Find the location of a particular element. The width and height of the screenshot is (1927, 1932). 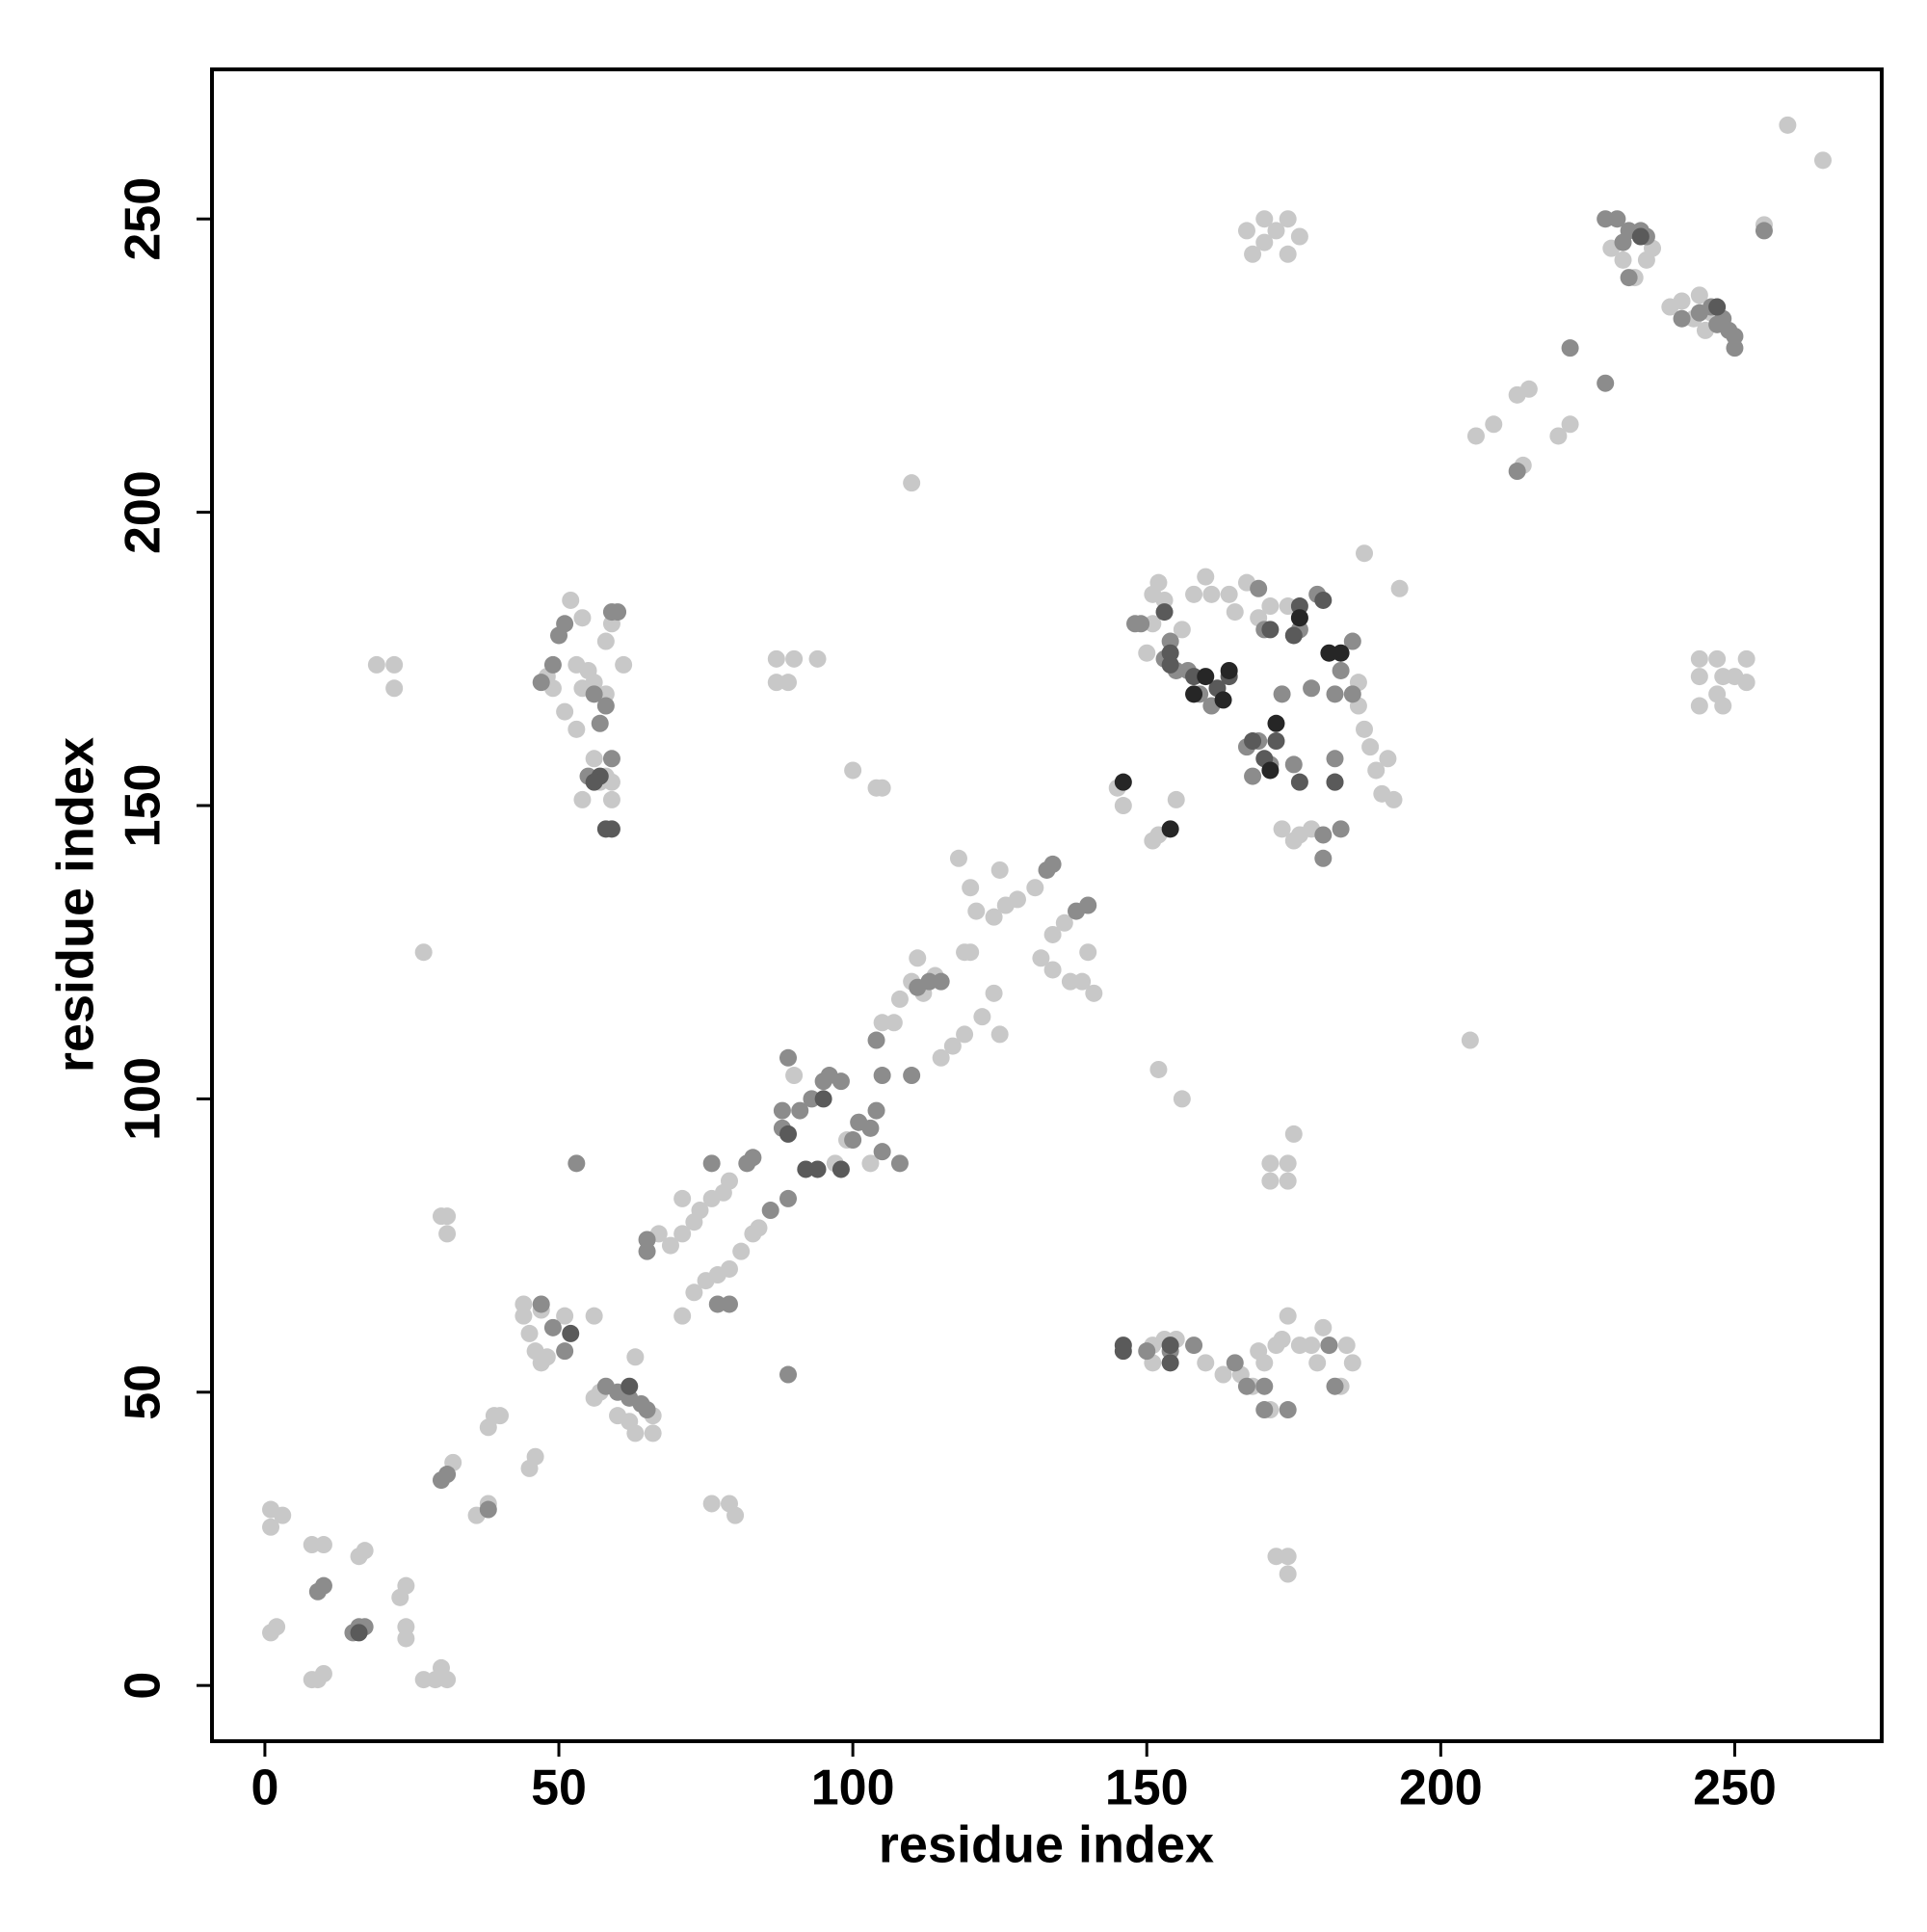

y-tick-label: 250 is located at coordinates (144, 219).